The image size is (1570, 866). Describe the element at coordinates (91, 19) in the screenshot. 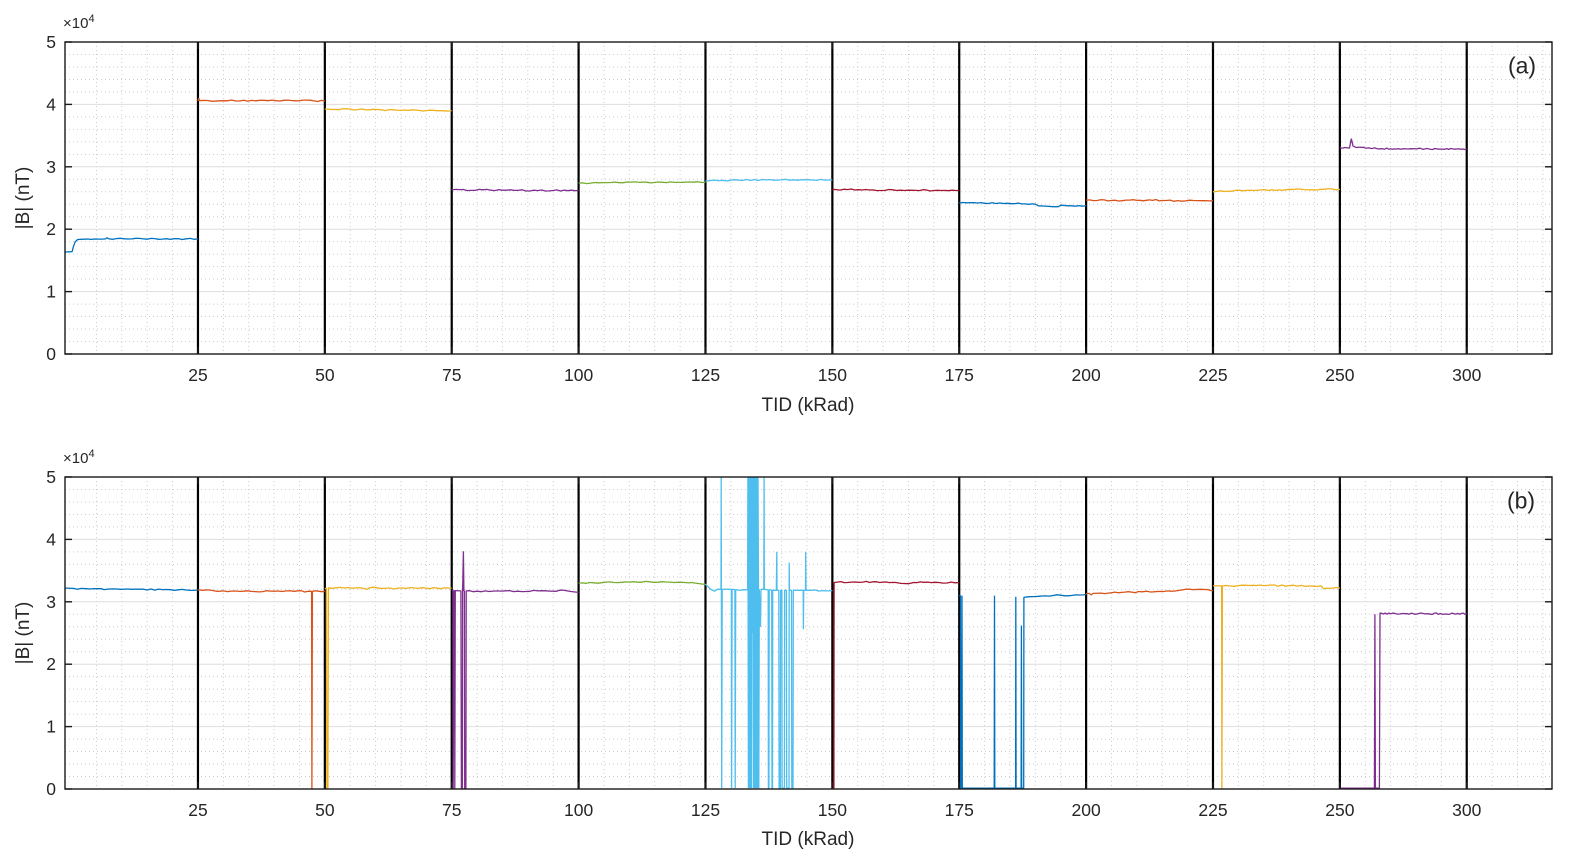

I see `multiplier-exp-a: 4` at that location.